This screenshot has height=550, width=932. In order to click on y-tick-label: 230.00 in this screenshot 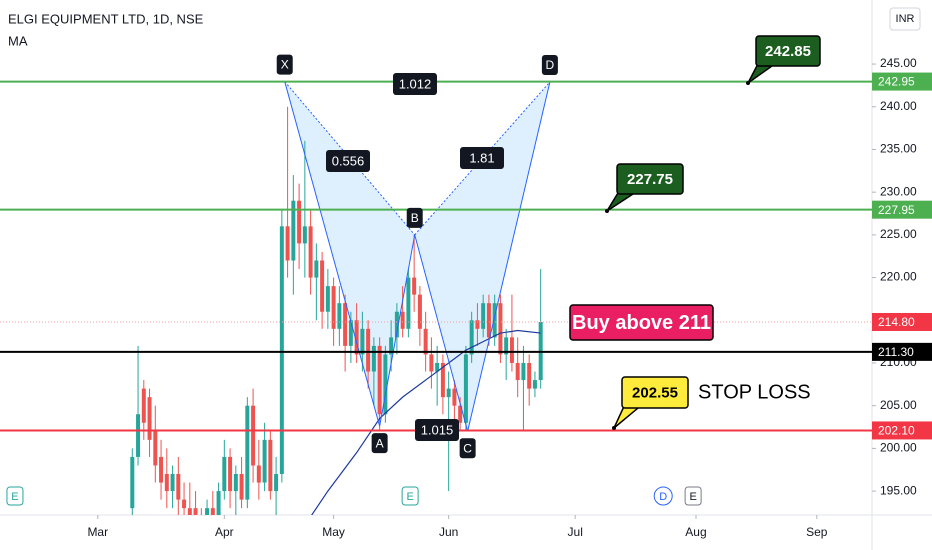, I will do `click(898, 191)`.